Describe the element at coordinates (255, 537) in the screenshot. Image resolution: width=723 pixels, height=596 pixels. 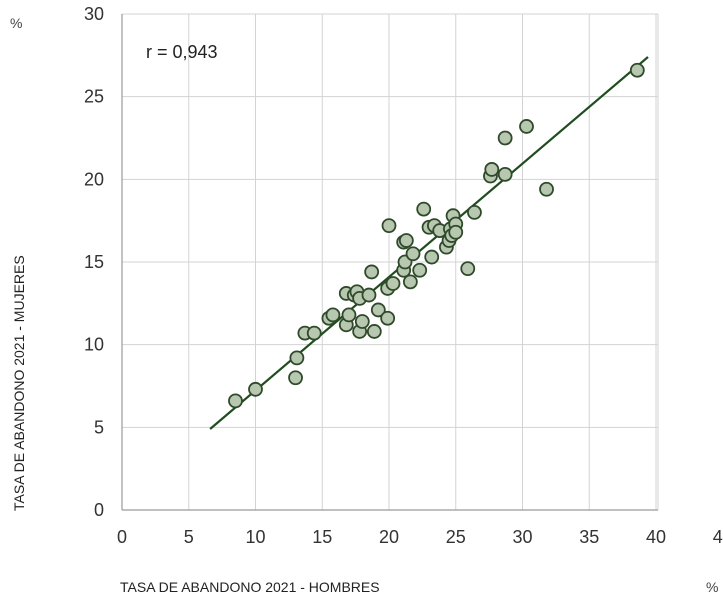
I see `x-tick-label: 10` at that location.